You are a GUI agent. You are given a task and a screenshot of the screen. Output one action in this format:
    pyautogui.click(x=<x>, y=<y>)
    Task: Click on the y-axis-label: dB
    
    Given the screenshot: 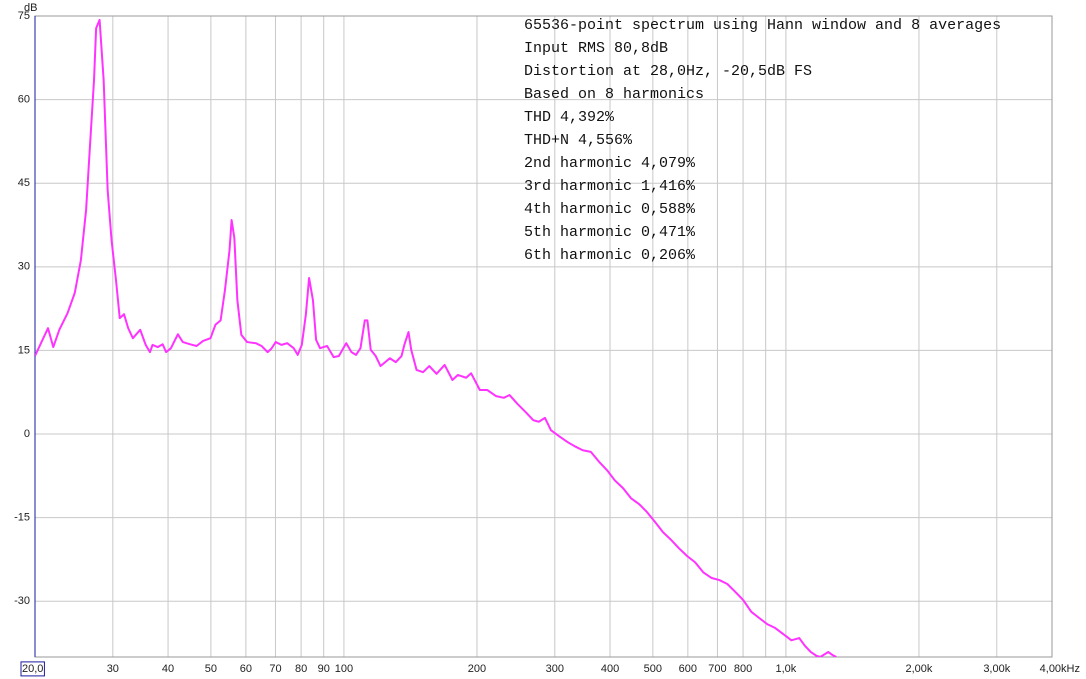 What is the action you would take?
    pyautogui.click(x=30, y=8)
    